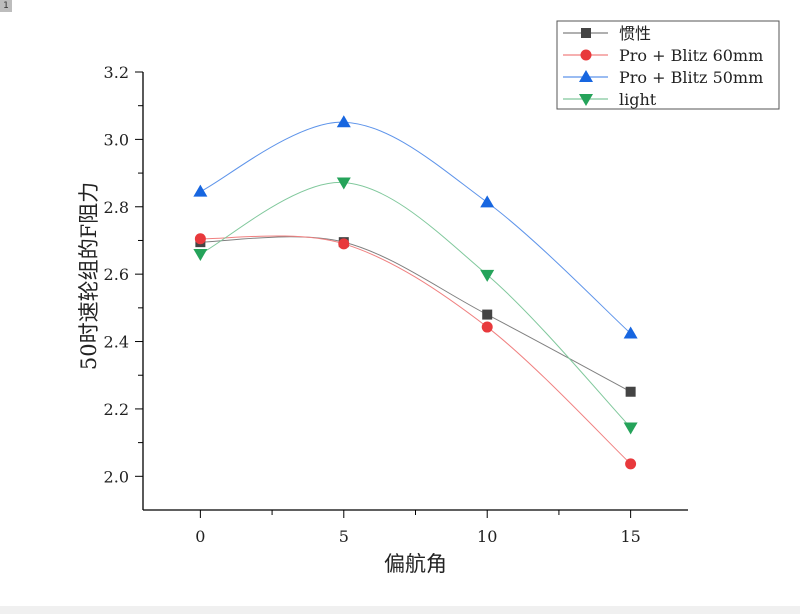 Image resolution: width=800 pixels, height=614 pixels. Describe the element at coordinates (691, 77) in the screenshot. I see `legend-label: Pro + Blitz 50mm` at that location.